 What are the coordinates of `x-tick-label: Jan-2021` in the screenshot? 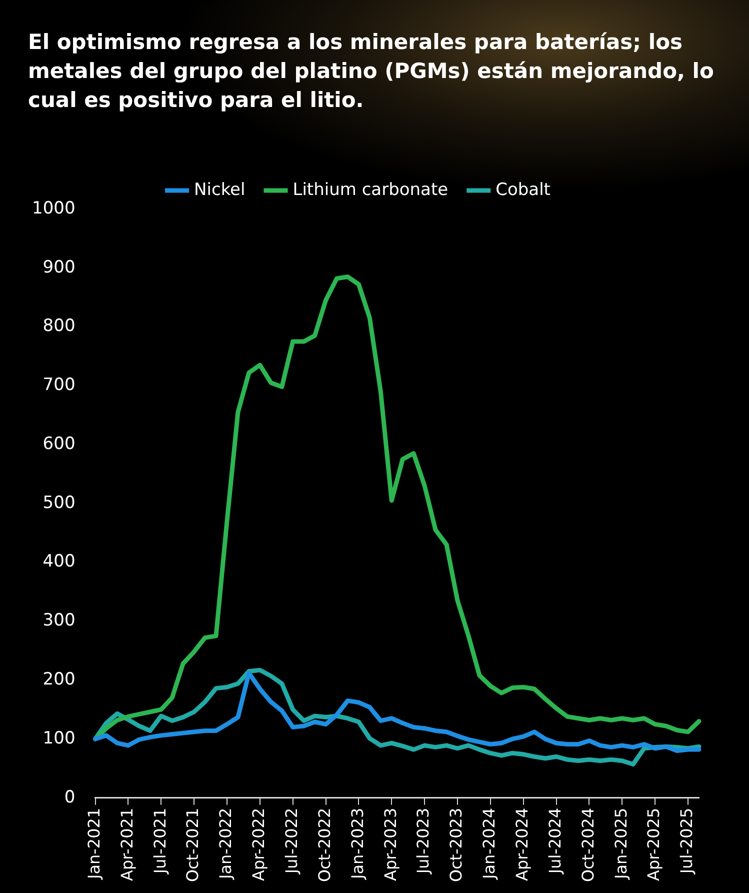 It's located at (94, 844).